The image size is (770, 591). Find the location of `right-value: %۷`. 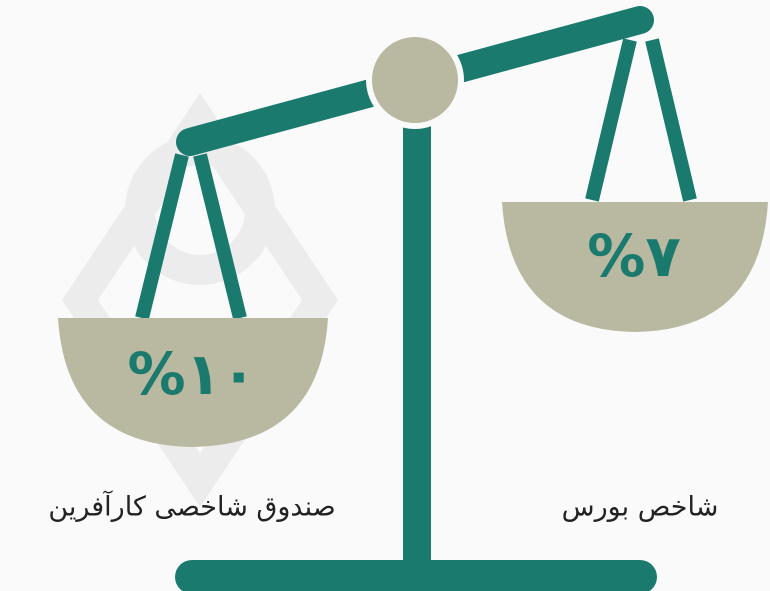

right-value: %۷ is located at coordinates (634, 256).